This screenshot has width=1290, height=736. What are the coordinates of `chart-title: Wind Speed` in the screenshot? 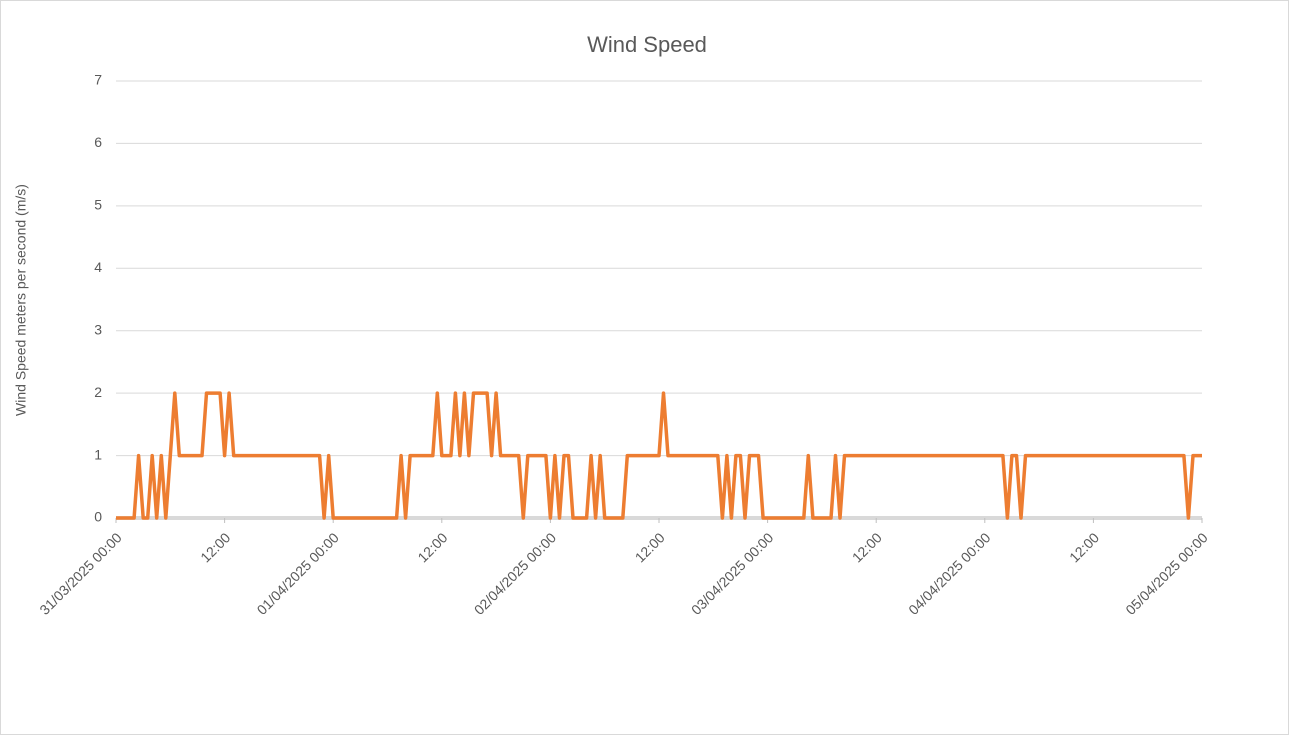 It's located at (647, 44).